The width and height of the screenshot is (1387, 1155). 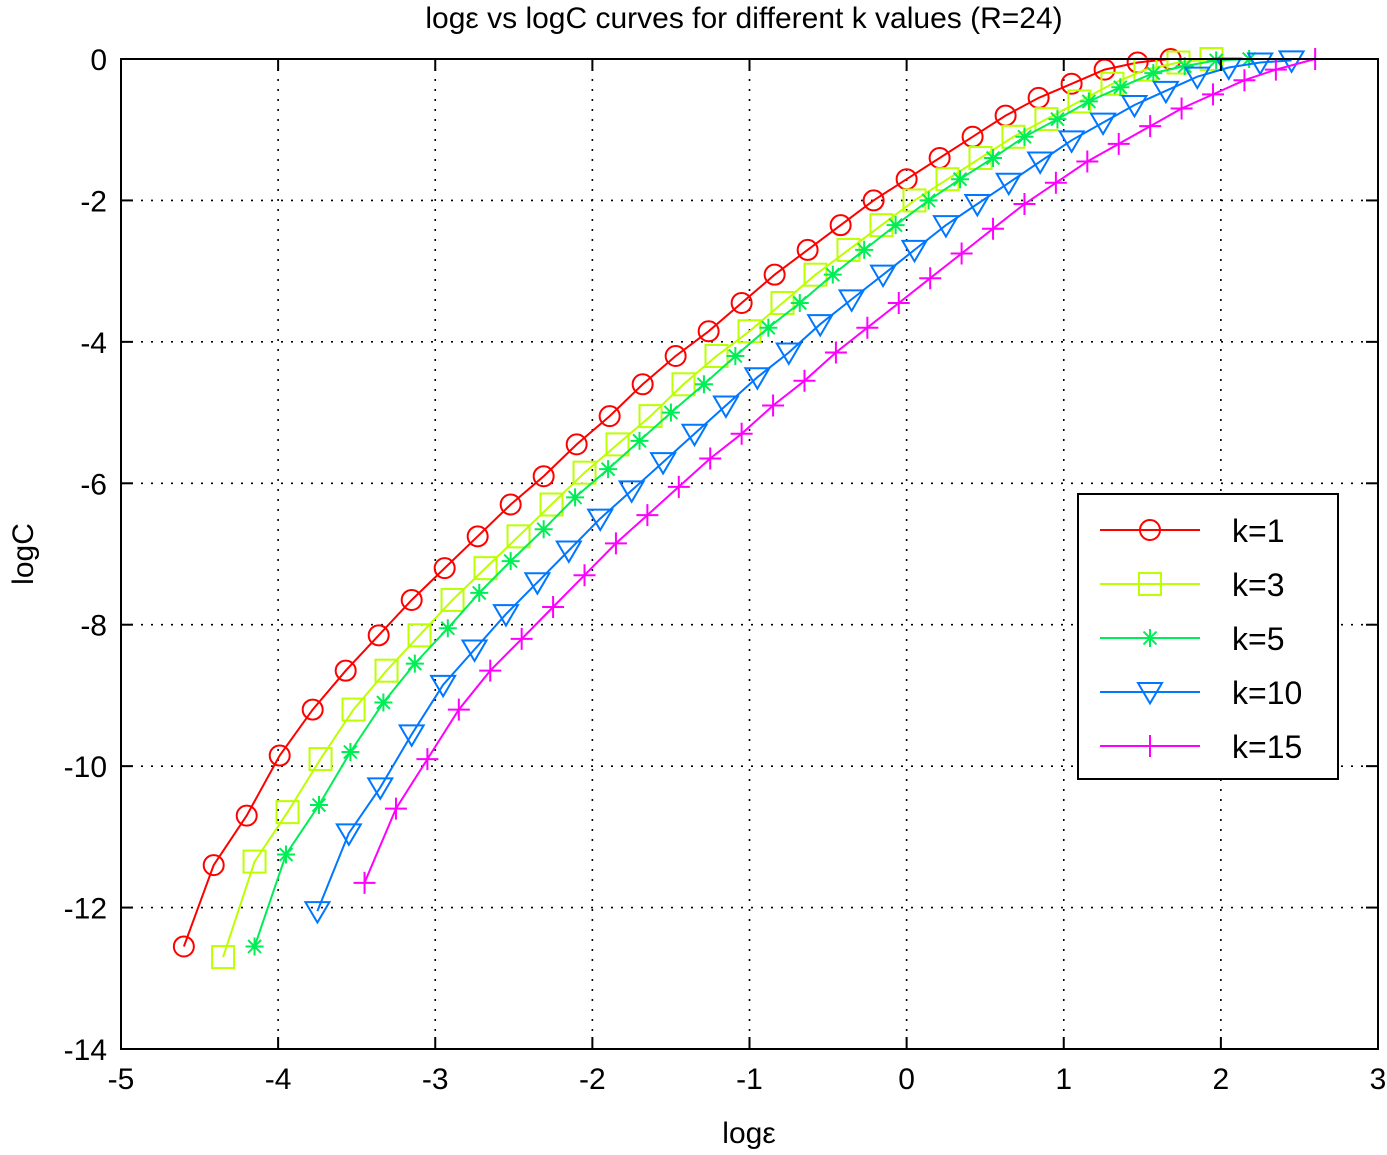 I want to click on x-tick-label: 3, so click(x=1378, y=1079).